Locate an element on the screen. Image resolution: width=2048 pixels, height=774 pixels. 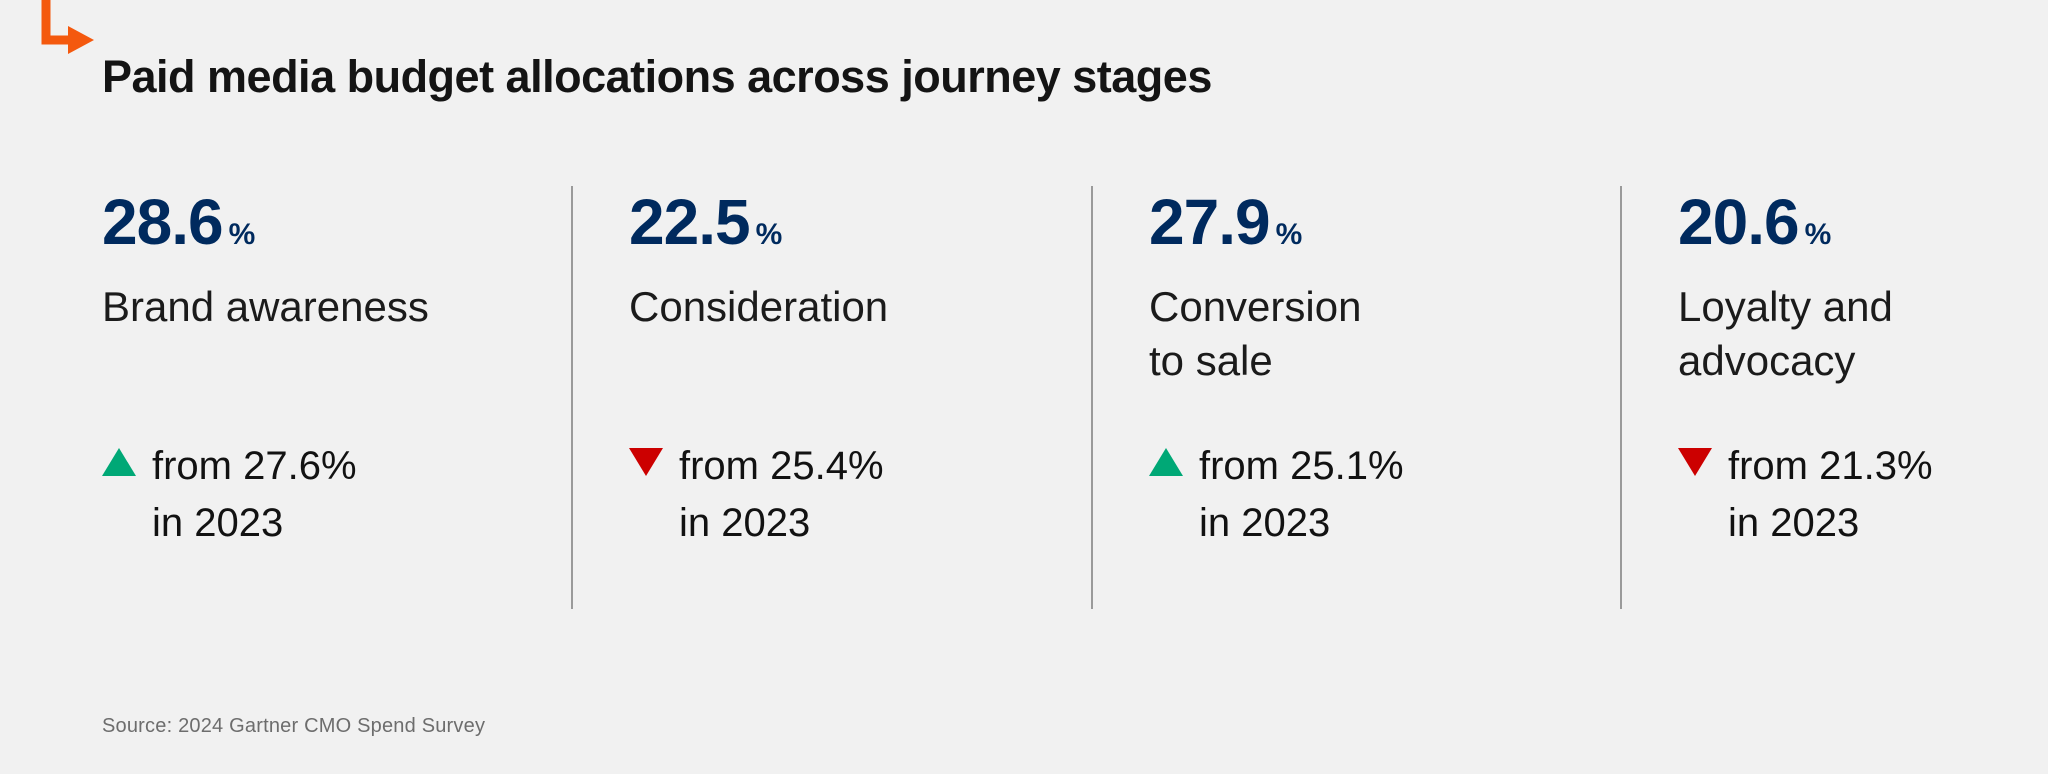
change-text: from 25.1% in 2023 is located at coordinates (1301, 495).